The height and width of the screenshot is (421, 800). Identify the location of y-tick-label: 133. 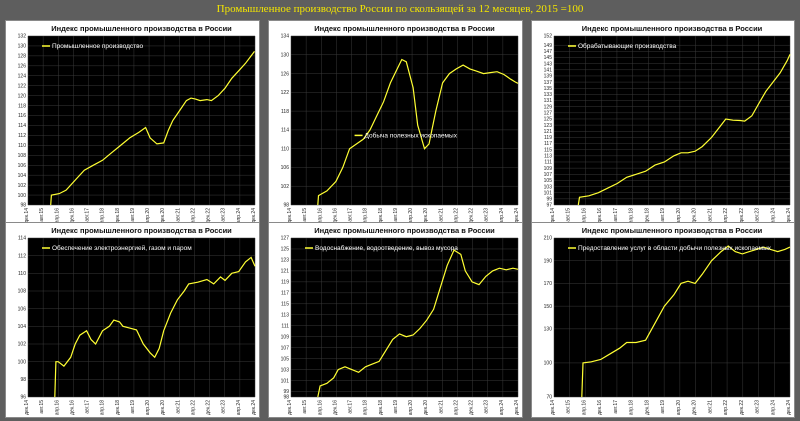
(548, 95).